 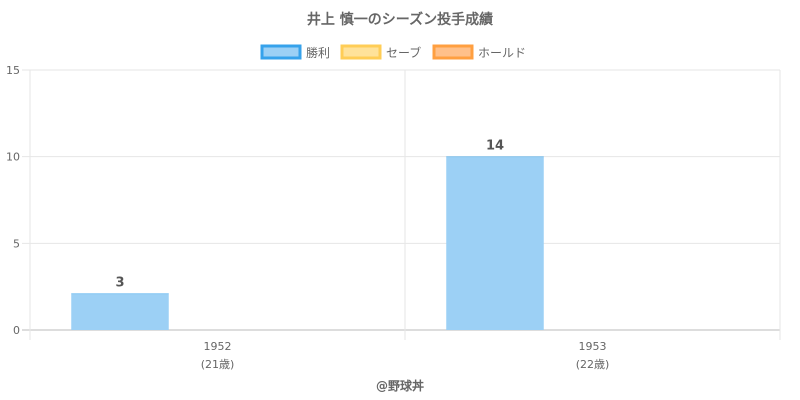 I want to click on legend: 勝利 セーブ ホールド, so click(x=393, y=52).